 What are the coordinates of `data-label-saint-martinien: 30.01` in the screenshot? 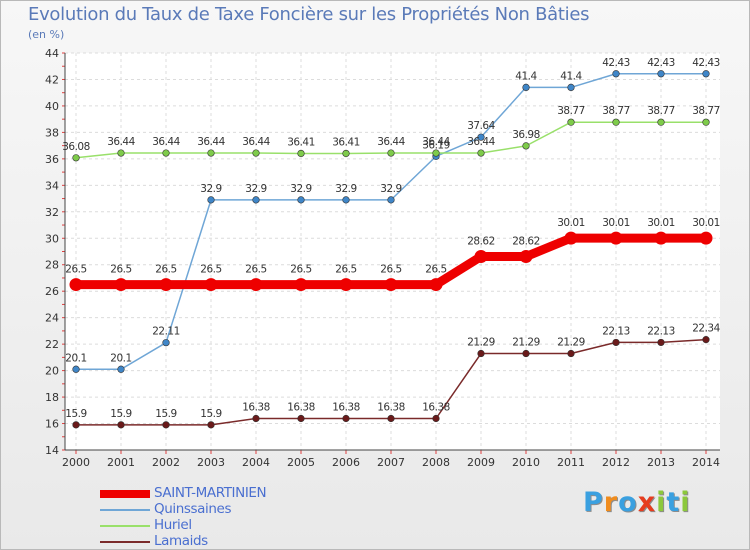 It's located at (661, 223).